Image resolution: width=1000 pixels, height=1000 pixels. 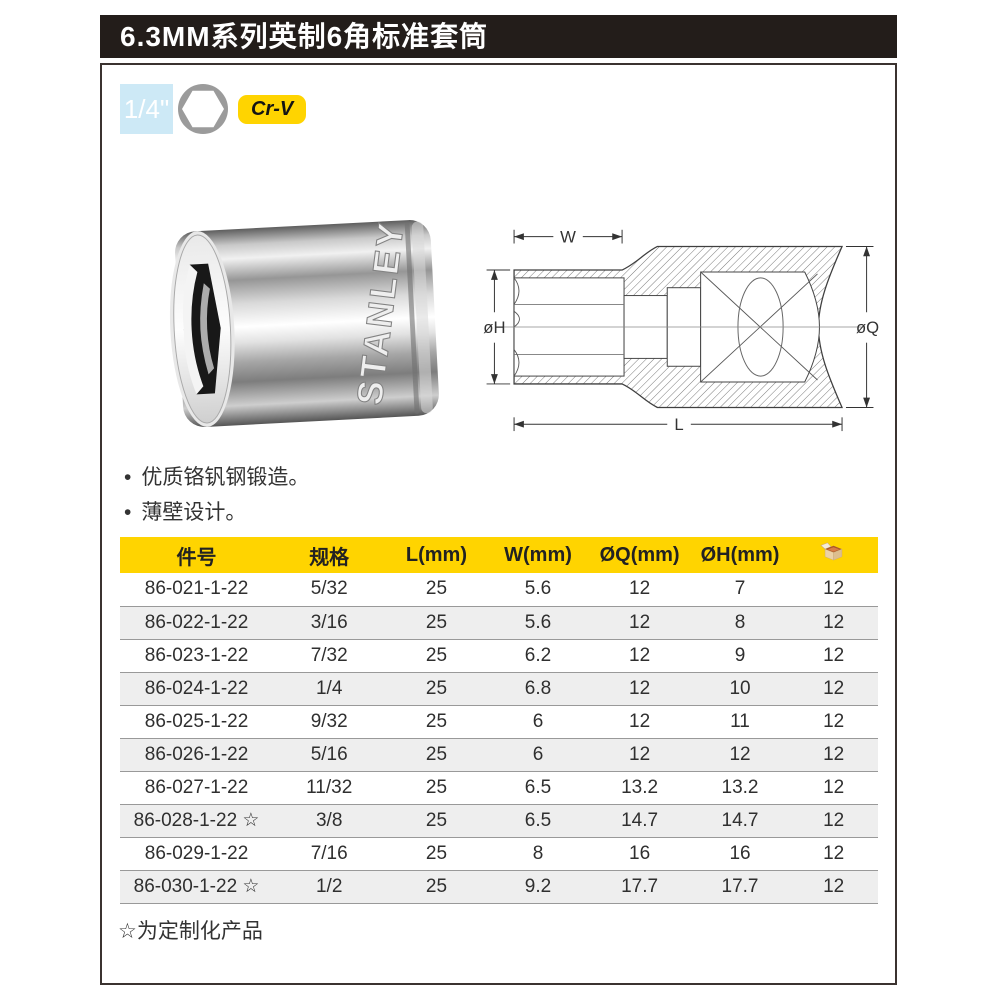 I want to click on table-row: 86-027-1-22 11/32 25 6.5 13.2 13.2 12, so click(x=499, y=788).